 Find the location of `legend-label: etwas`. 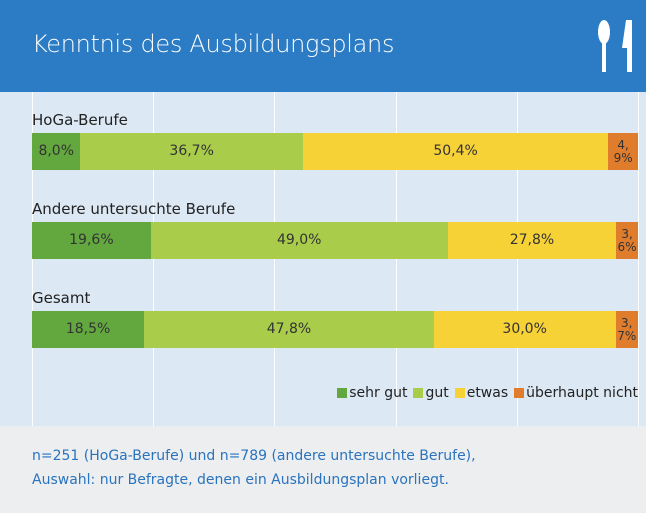

legend-label: etwas is located at coordinates (487, 393).